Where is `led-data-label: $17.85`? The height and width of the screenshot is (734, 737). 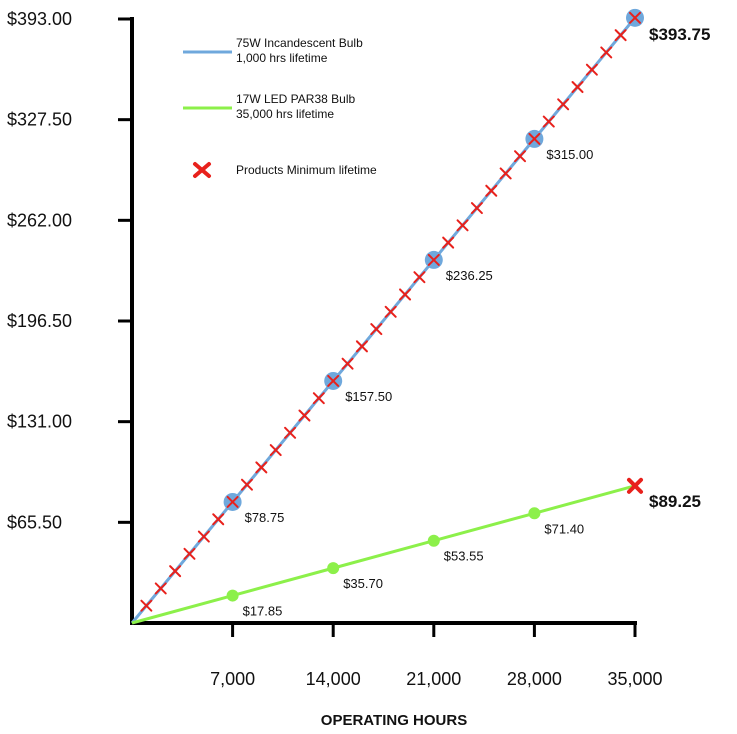
led-data-label: $17.85 is located at coordinates (263, 611).